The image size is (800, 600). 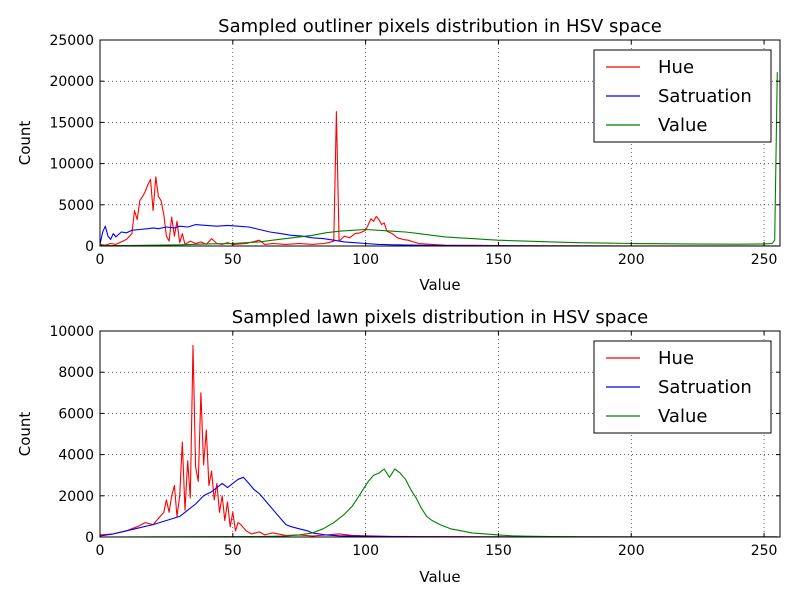 What do you see at coordinates (71, 82) in the screenshot?
I see `y-tick-label: 20000` at bounding box center [71, 82].